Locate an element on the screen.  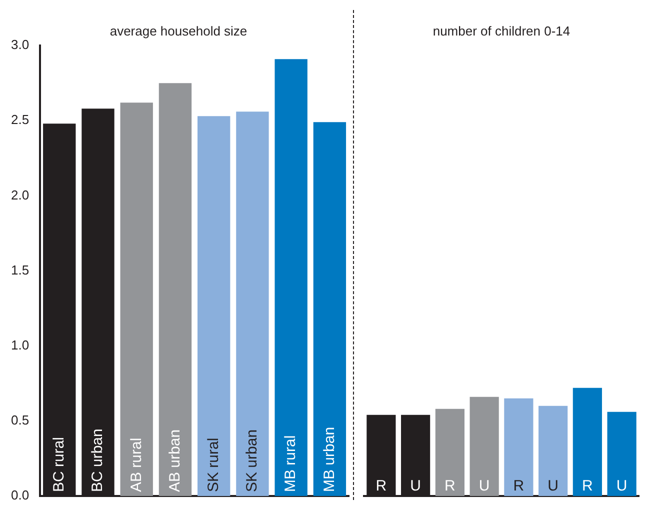
y-tick-label: 1.0 is located at coordinates (20, 344).